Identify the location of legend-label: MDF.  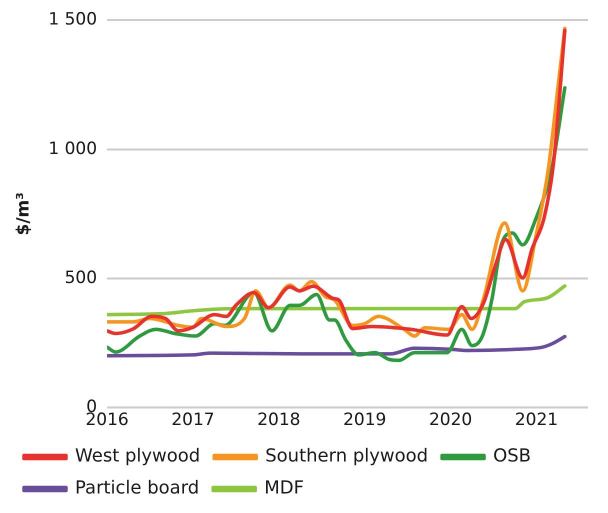
(284, 488).